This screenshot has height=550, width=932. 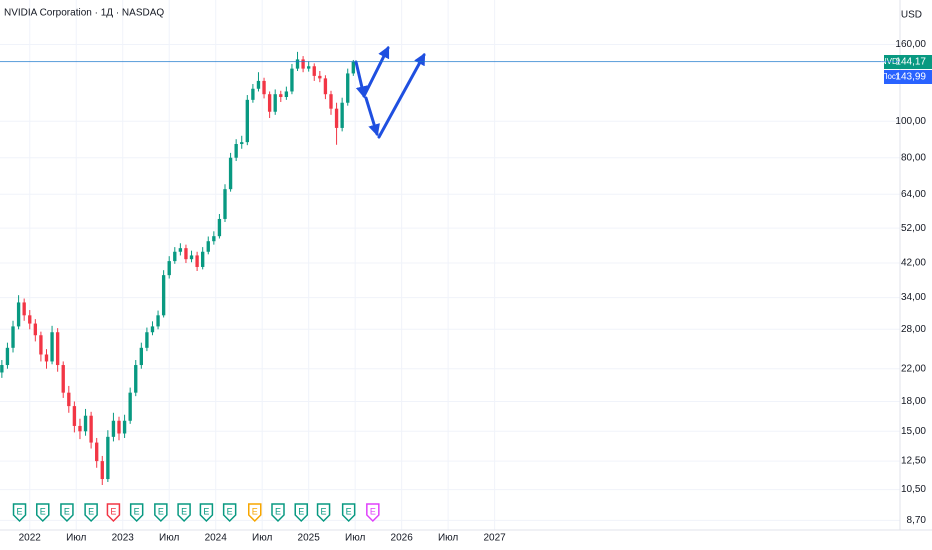 What do you see at coordinates (30, 538) in the screenshot?
I see `x-tick-label: 2022` at bounding box center [30, 538].